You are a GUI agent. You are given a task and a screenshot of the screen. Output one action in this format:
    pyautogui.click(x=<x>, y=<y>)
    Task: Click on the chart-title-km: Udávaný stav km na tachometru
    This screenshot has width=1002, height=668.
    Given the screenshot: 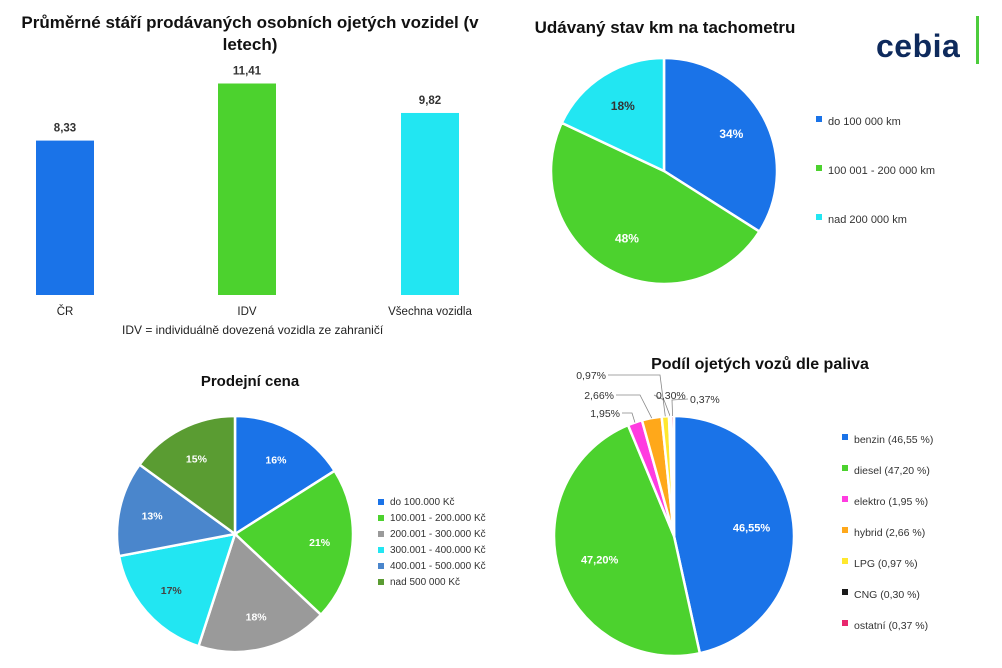 What is the action you would take?
    pyautogui.click(x=665, y=27)
    